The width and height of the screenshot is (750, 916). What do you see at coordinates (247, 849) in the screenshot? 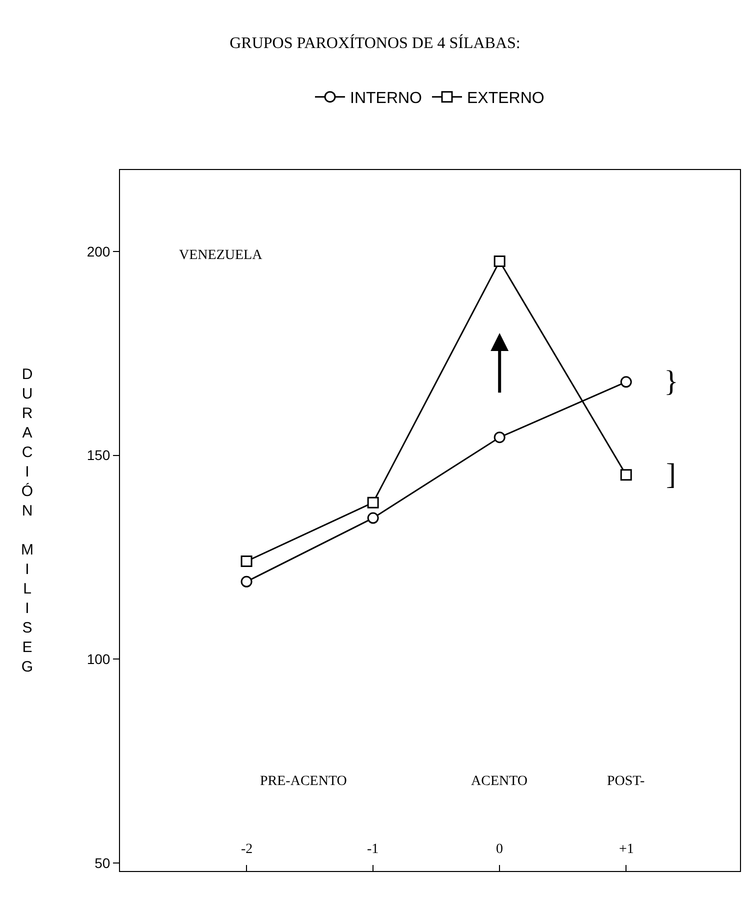
I see `x-tick-label: -2` at bounding box center [247, 849].